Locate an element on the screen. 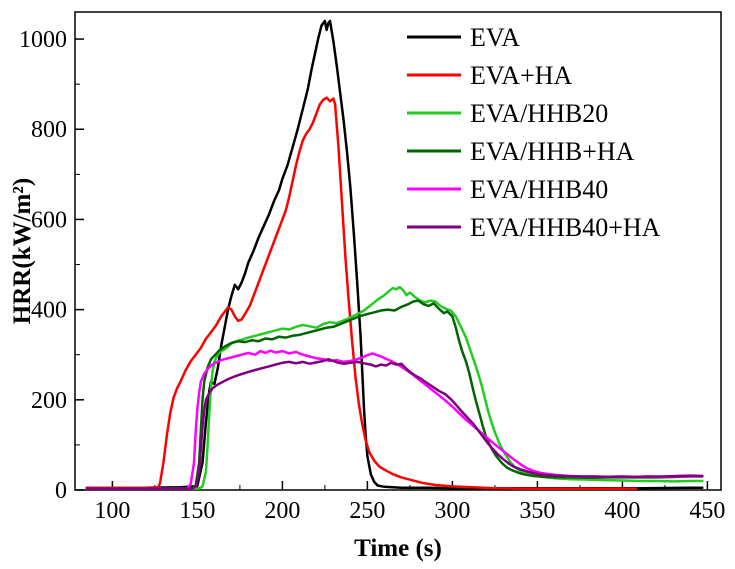 The image size is (735, 569). y-tick-label: 600 is located at coordinates (49, 220).